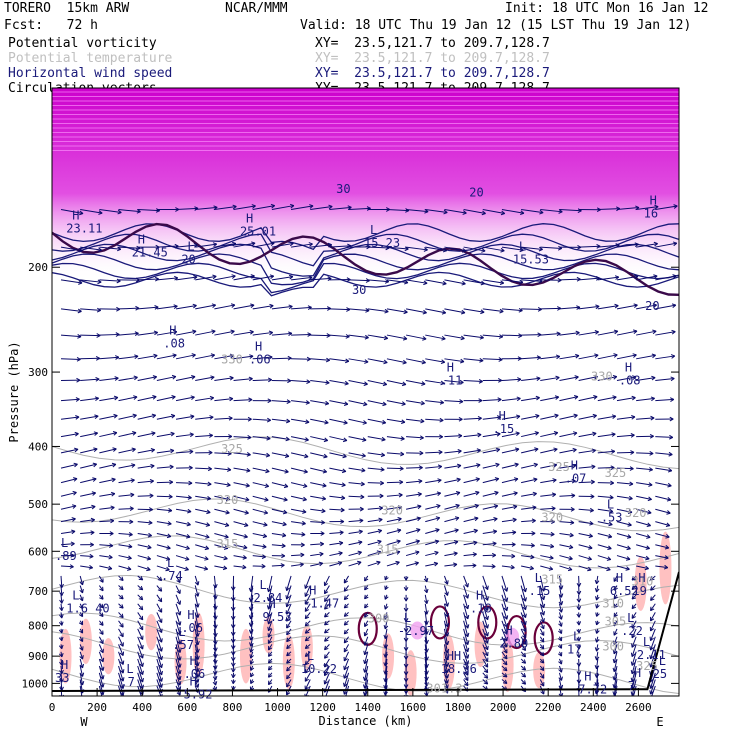 Image resolution: width=740 pixels, height=740 pixels. Describe the element at coordinates (319, 669) in the screenshot. I see `pv-extremum-value: 10.22` at that location.